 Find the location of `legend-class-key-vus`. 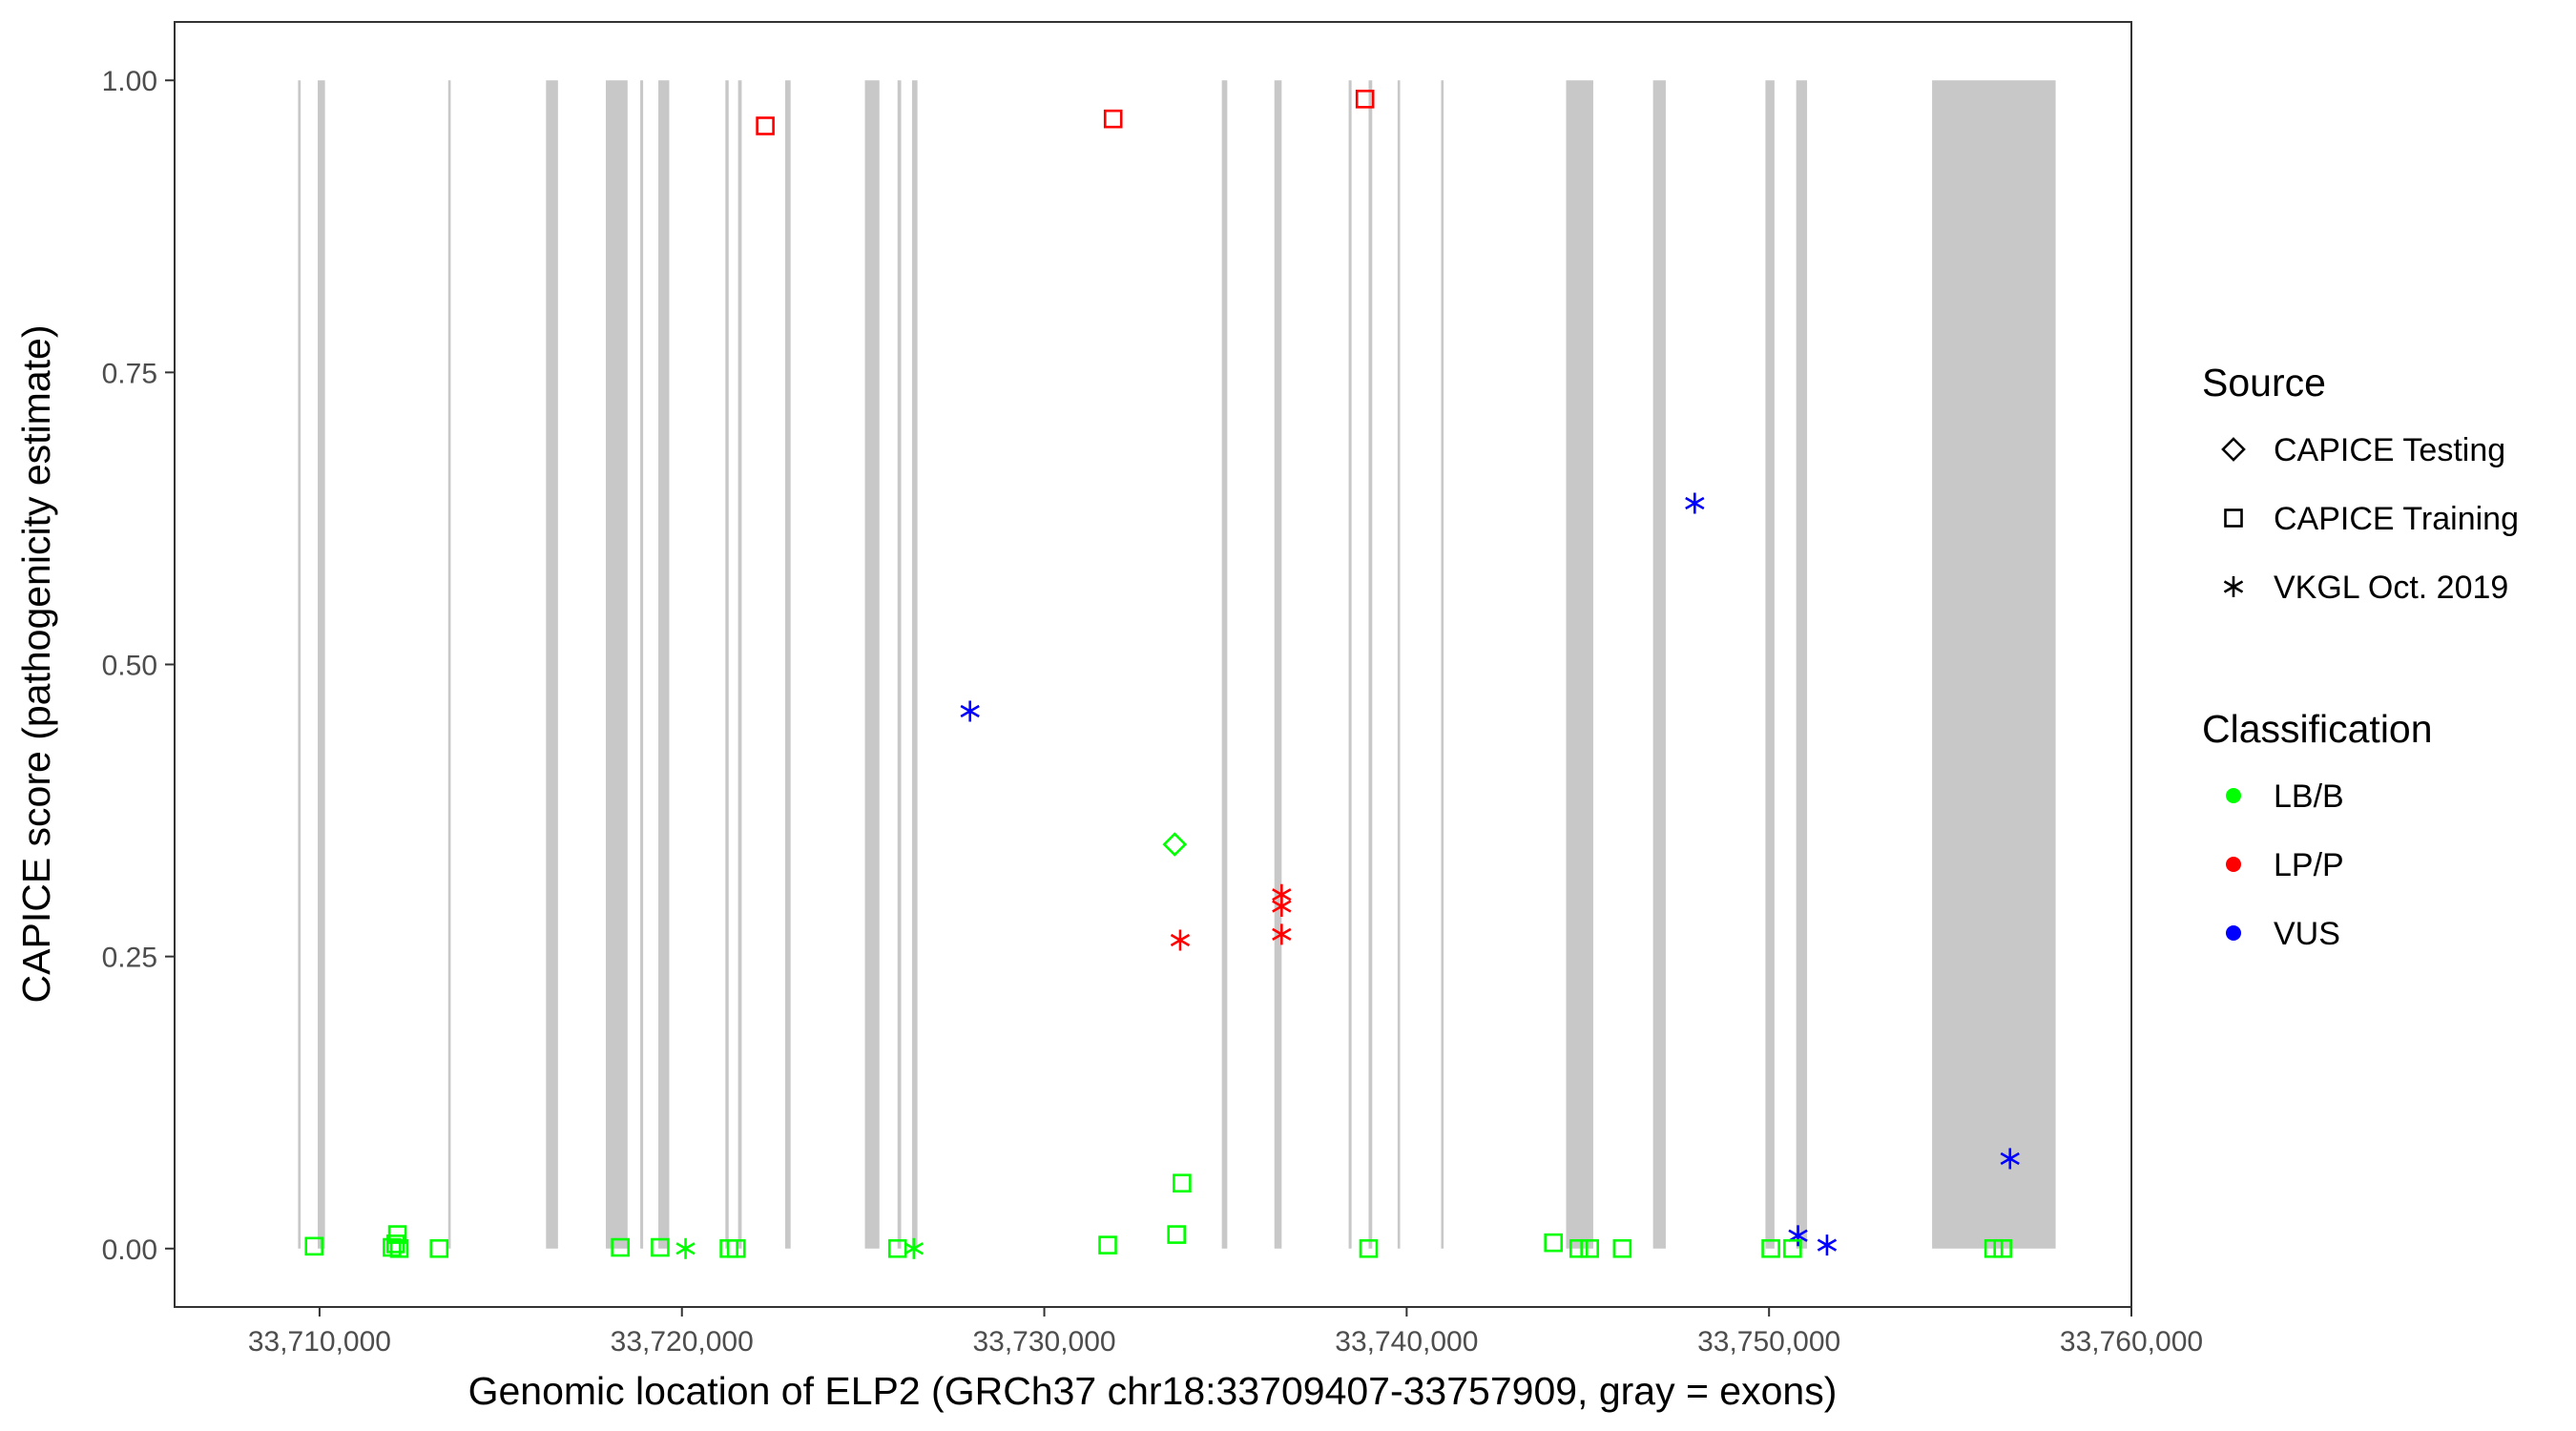

legend-class-key-vus is located at coordinates (2233, 933).